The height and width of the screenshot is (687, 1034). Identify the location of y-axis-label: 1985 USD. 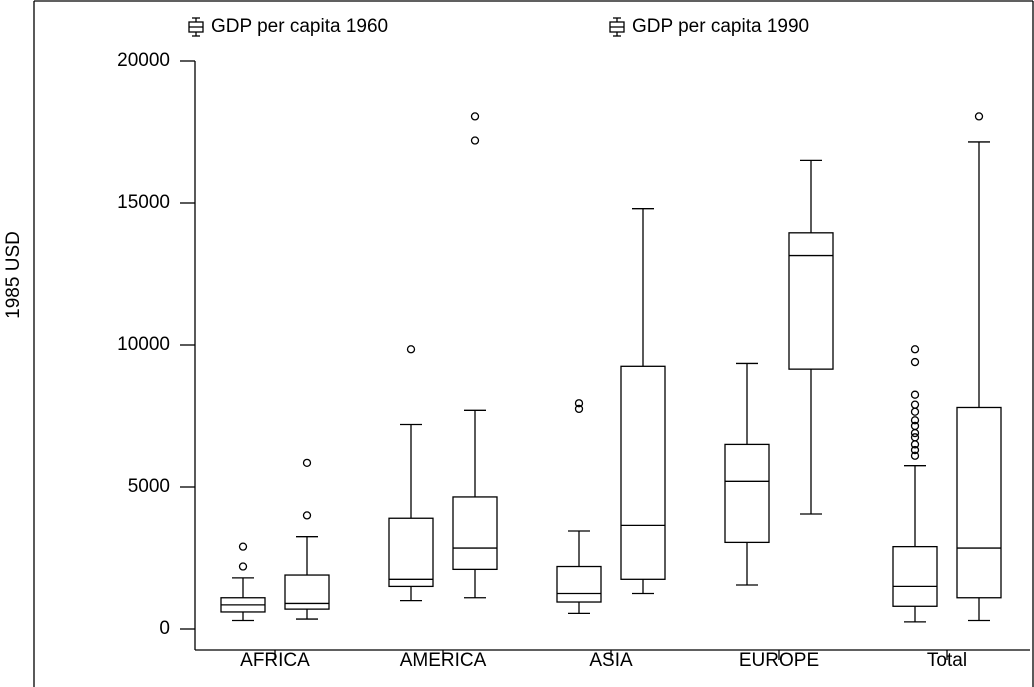
(13, 275).